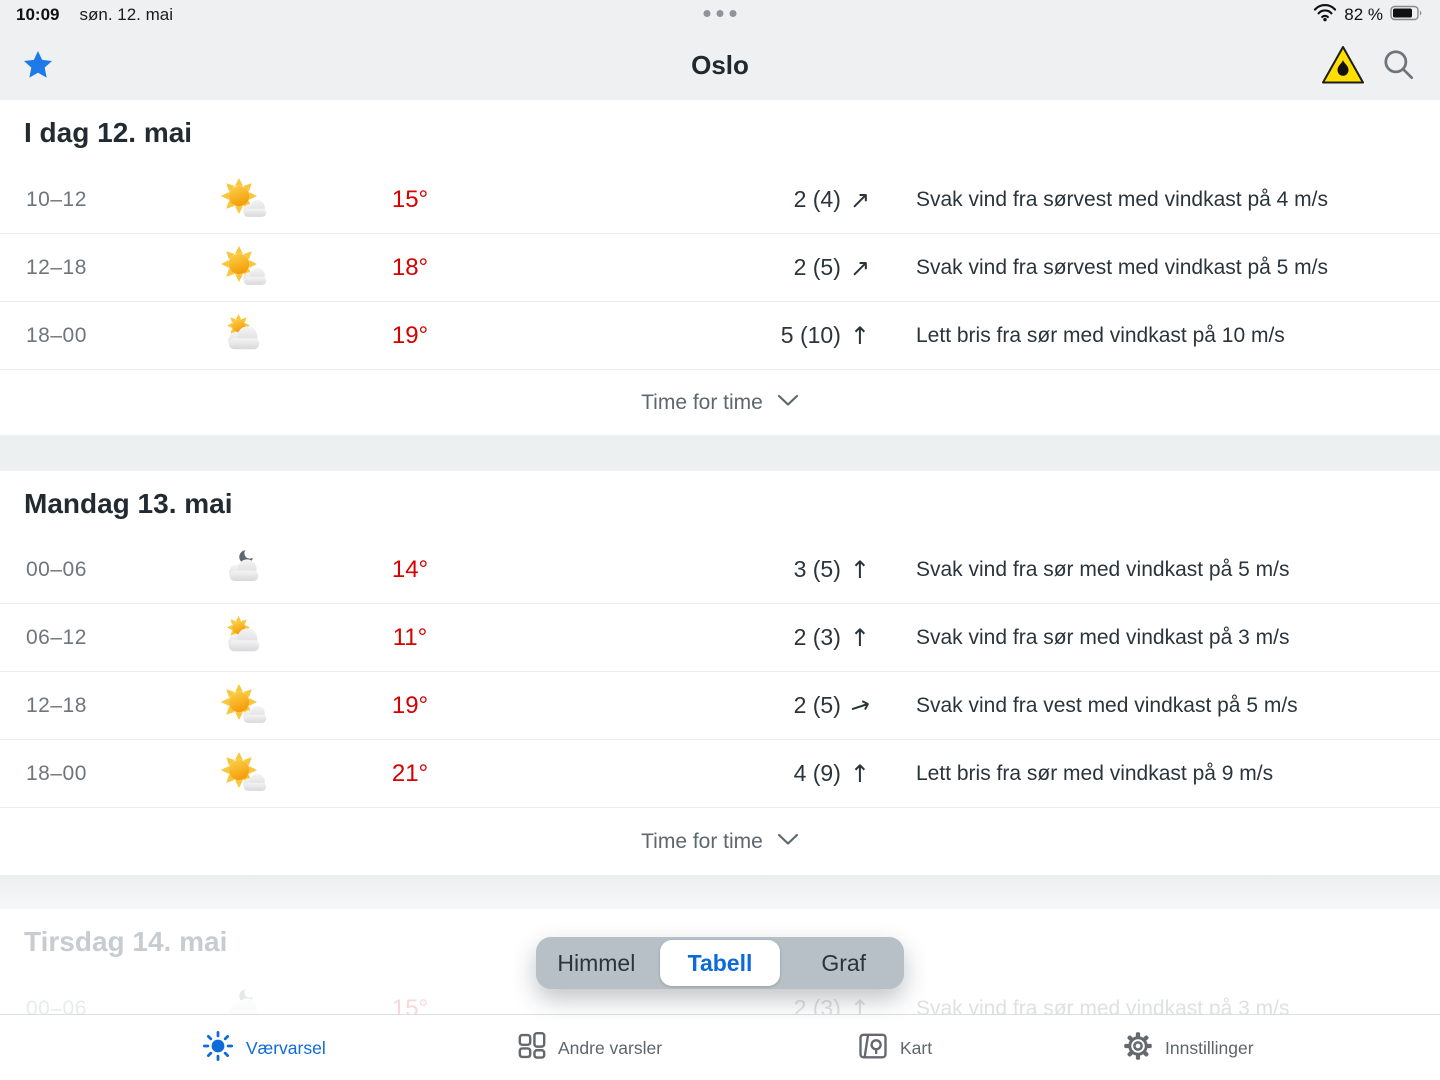 The height and width of the screenshot is (1080, 1440). Describe the element at coordinates (410, 267) in the screenshot. I see `temperature: 18°` at that location.